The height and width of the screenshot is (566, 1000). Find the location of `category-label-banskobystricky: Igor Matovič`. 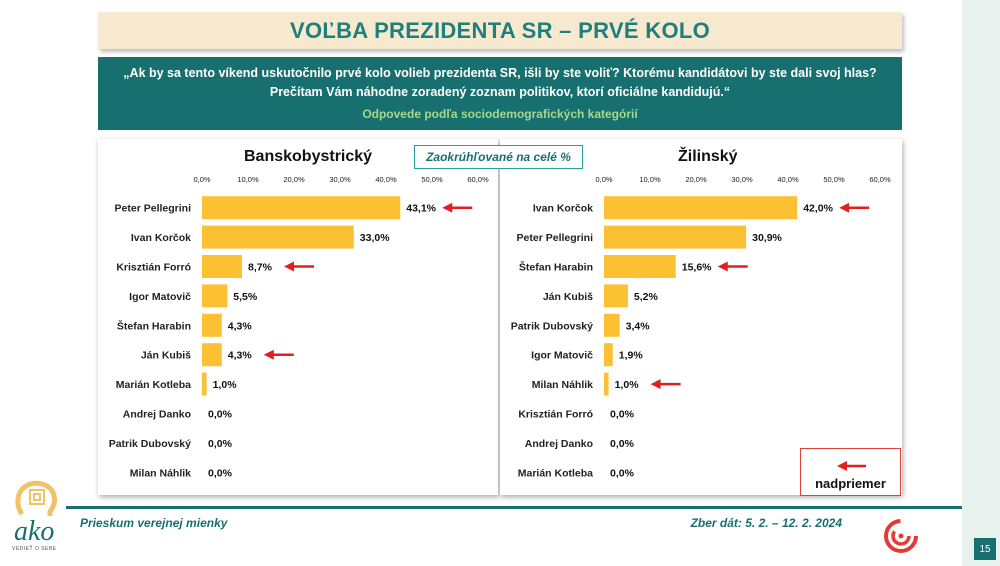

category-label-banskobystricky: Igor Matovič is located at coordinates (160, 297).